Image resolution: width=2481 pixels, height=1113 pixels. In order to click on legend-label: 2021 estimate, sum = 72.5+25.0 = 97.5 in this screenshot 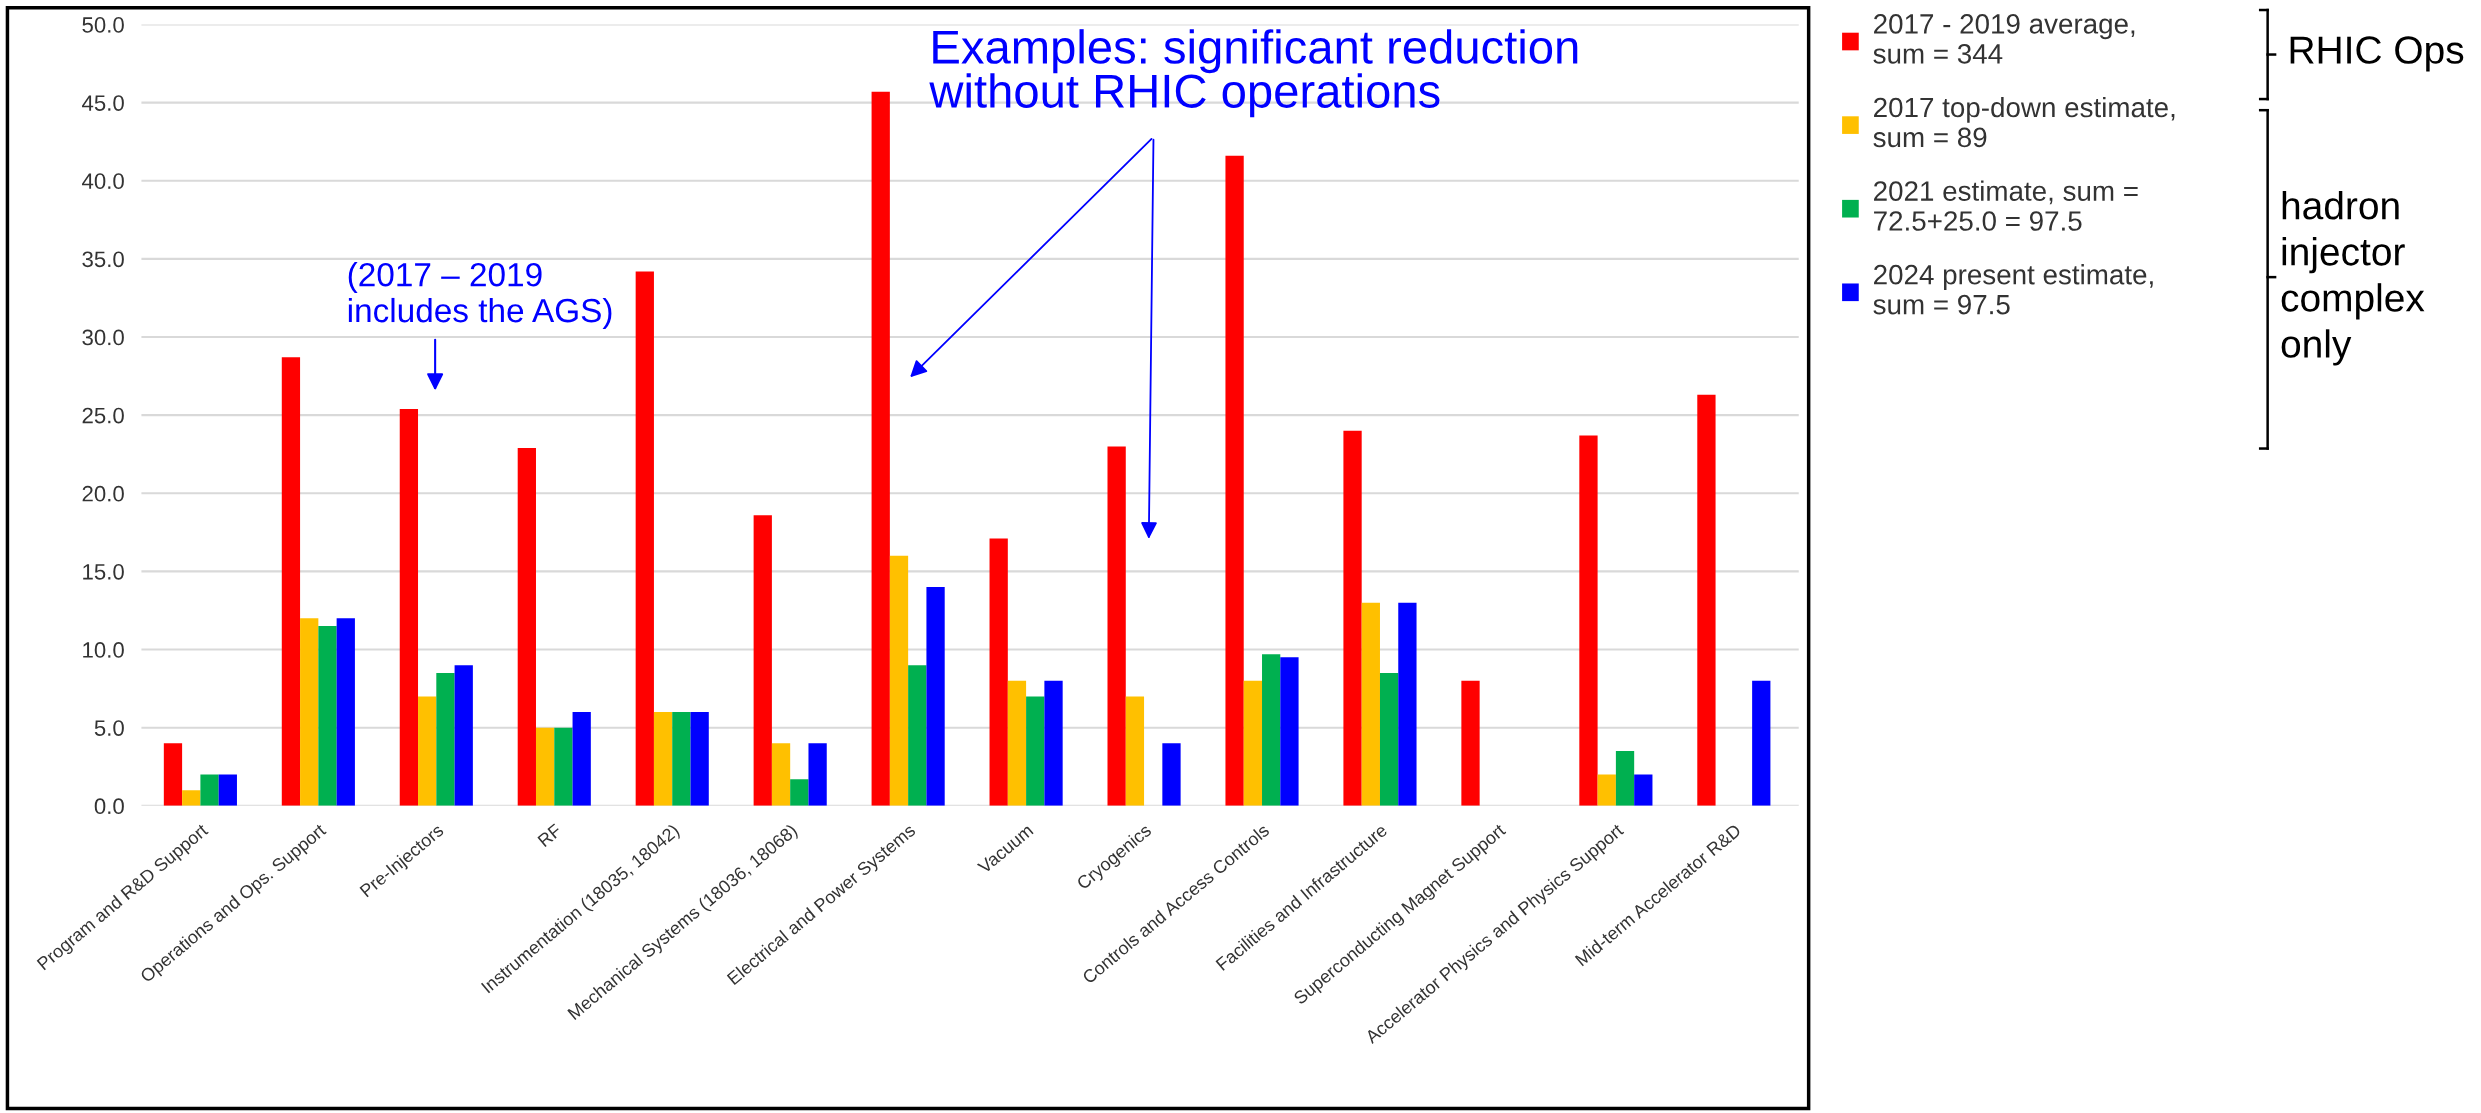, I will do `click(2006, 205)`.